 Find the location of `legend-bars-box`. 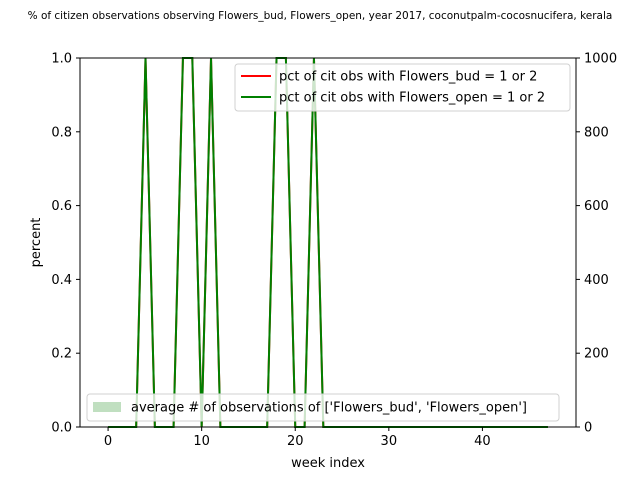

legend-bars-box is located at coordinates (323, 407).